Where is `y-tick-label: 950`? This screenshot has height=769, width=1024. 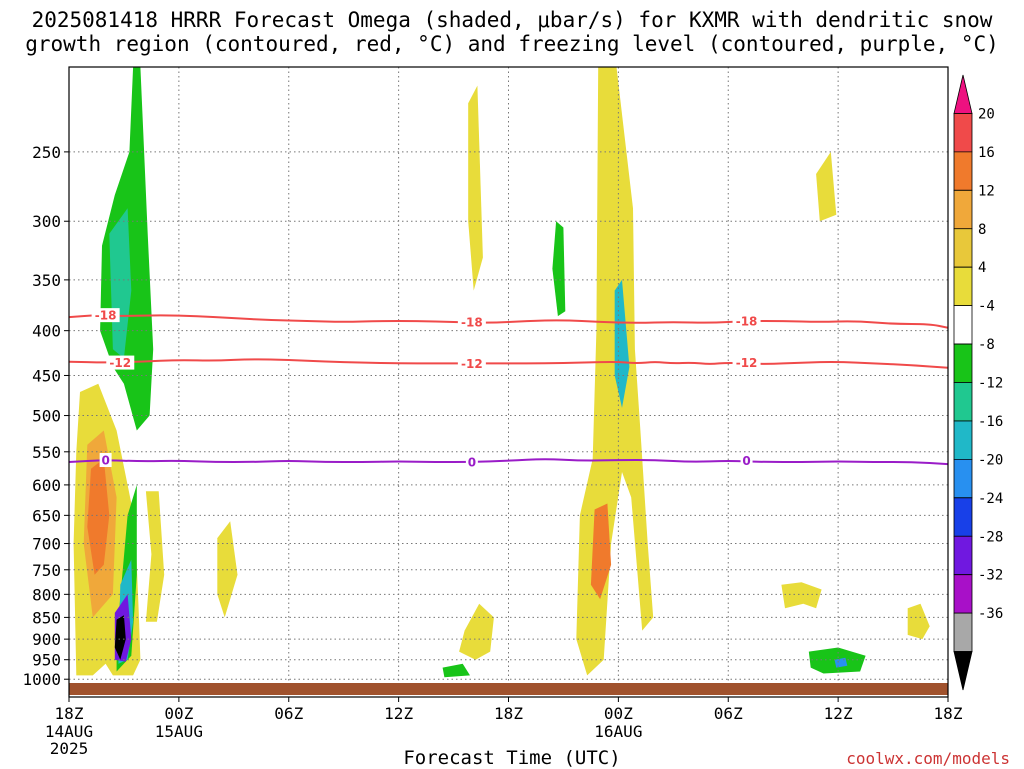 y-tick-label: 950 is located at coordinates (46, 660).